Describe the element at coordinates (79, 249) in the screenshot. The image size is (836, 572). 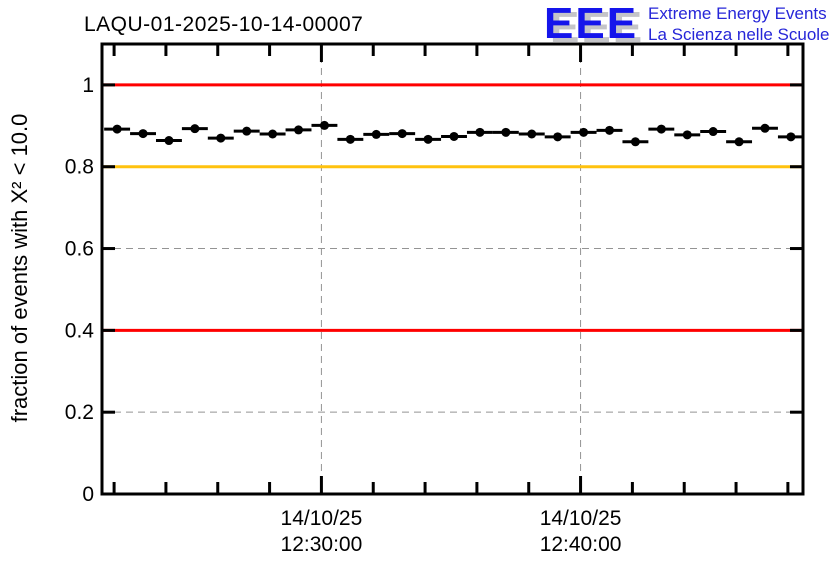
I see `y-tick-label: 0.6` at that location.